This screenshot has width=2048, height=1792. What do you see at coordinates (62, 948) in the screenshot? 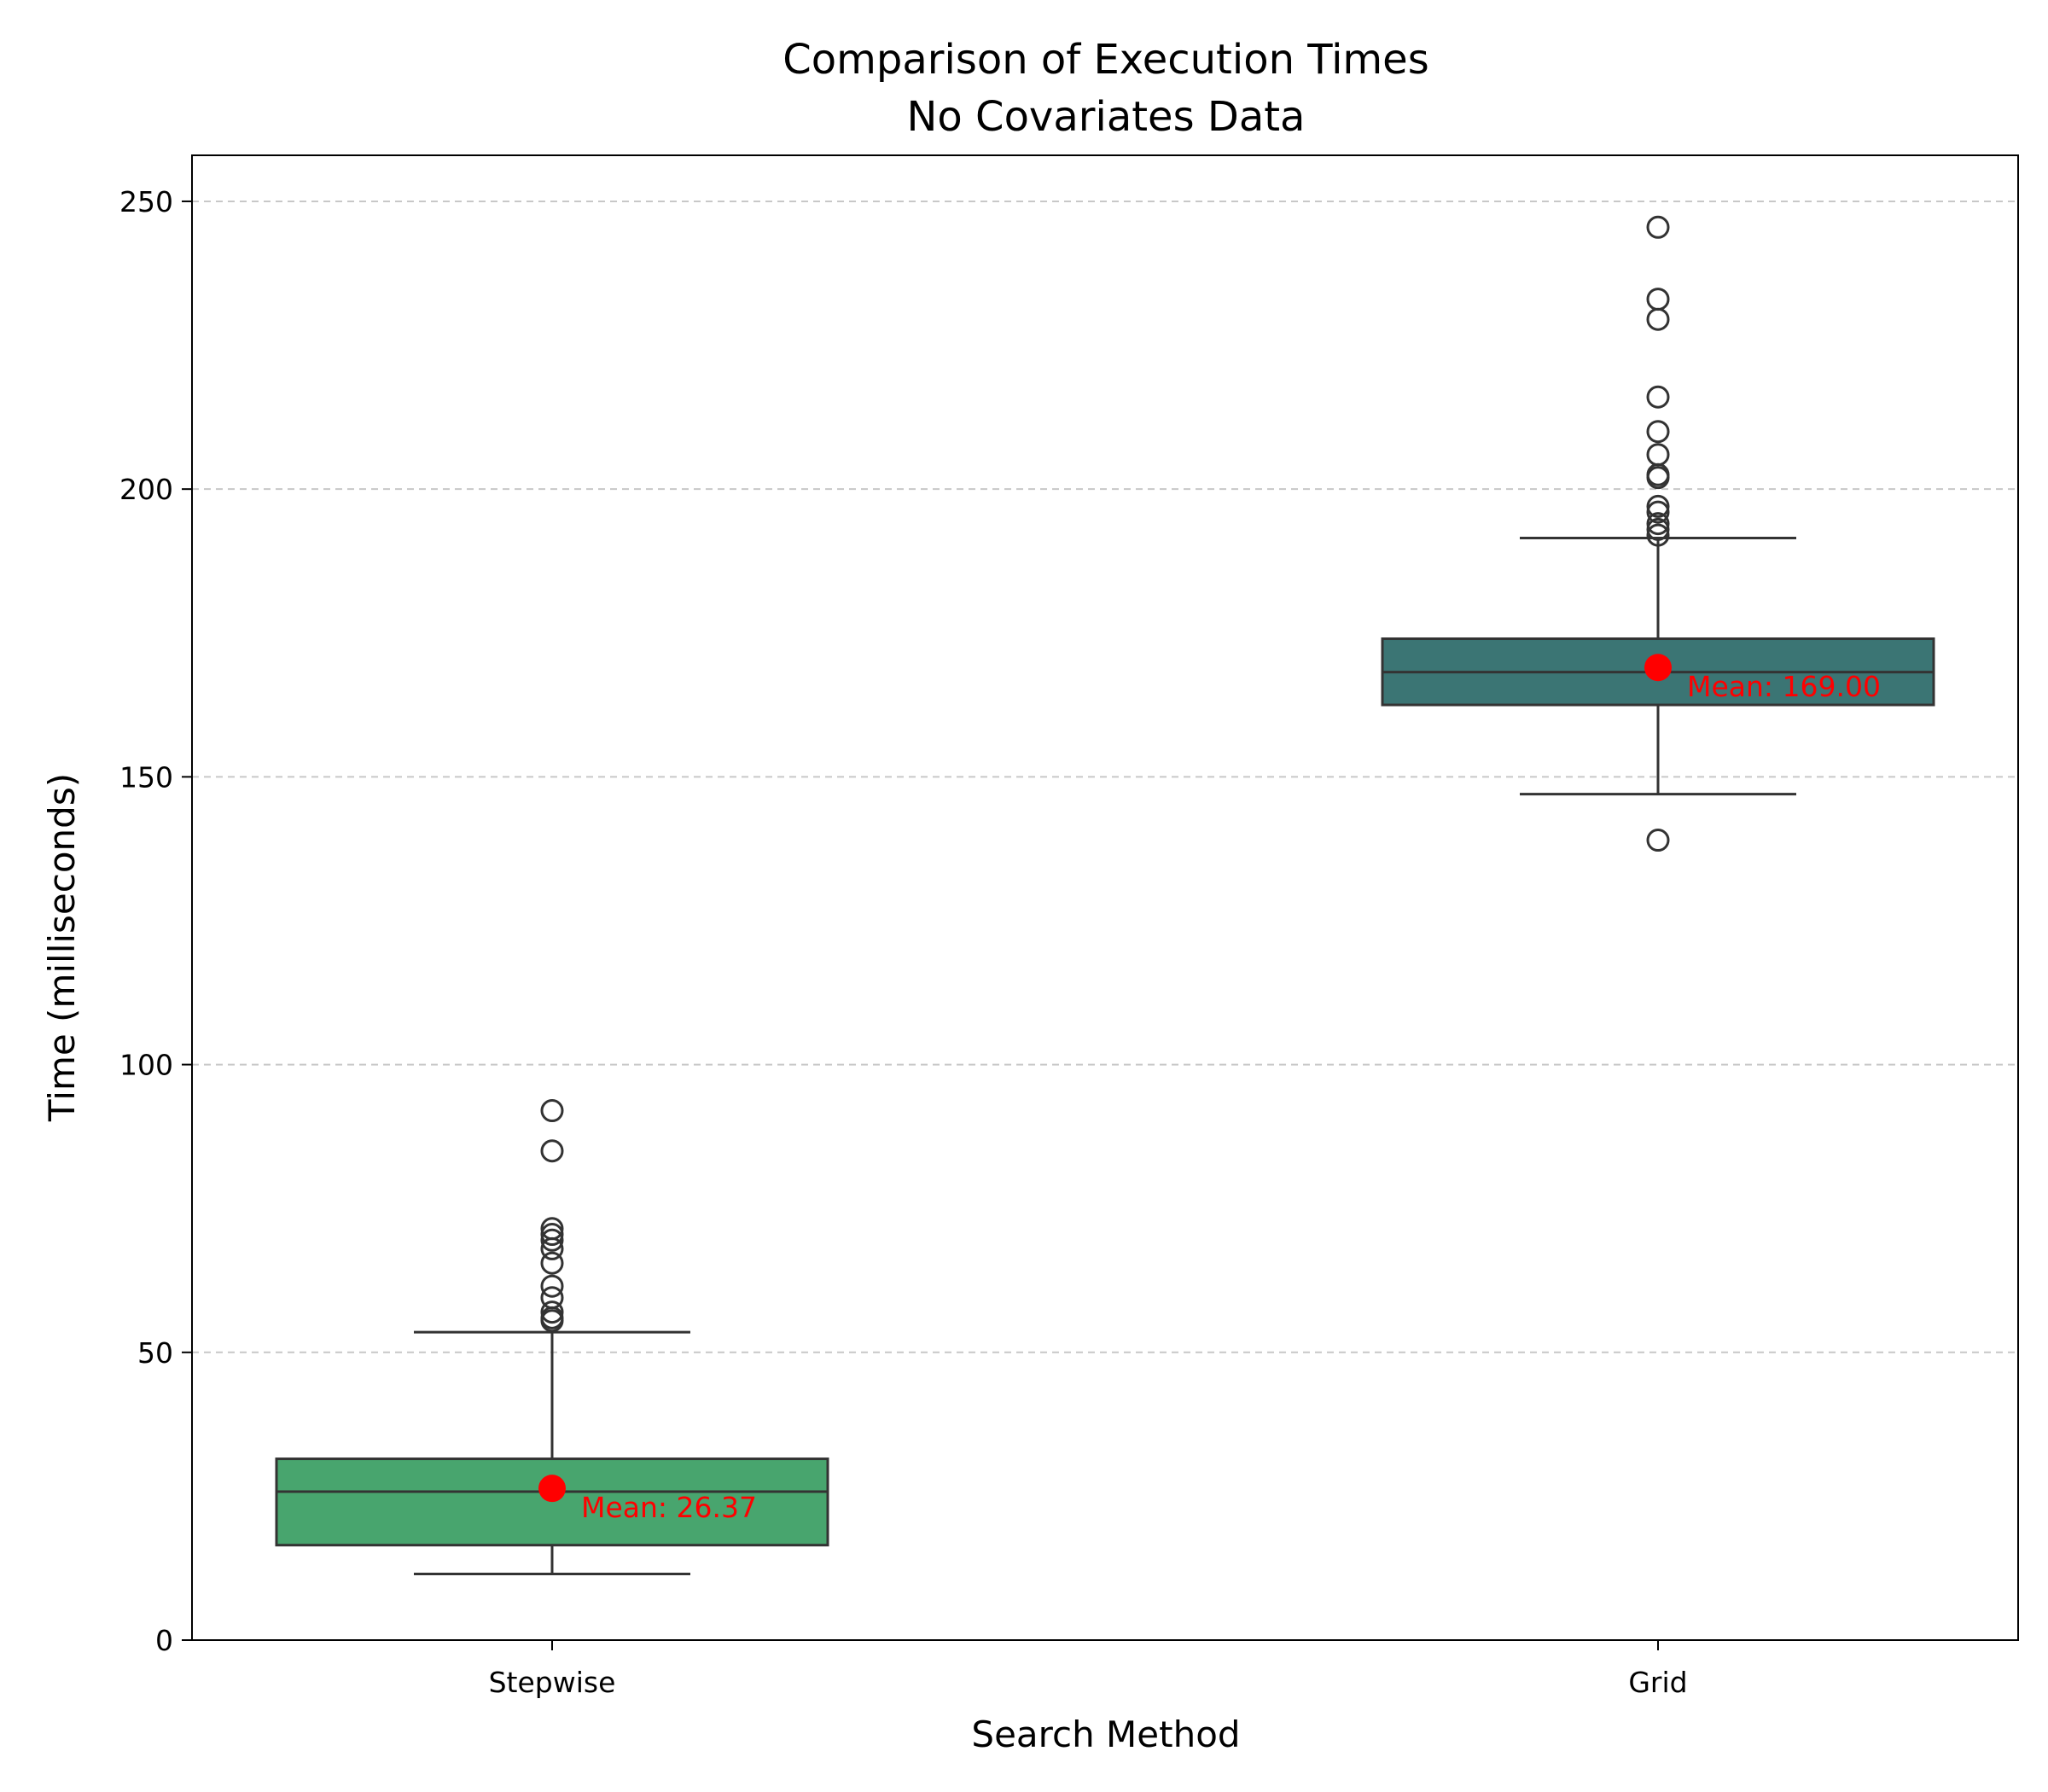
I see `y-axis-label: Time (milliseconds)` at bounding box center [62, 948].